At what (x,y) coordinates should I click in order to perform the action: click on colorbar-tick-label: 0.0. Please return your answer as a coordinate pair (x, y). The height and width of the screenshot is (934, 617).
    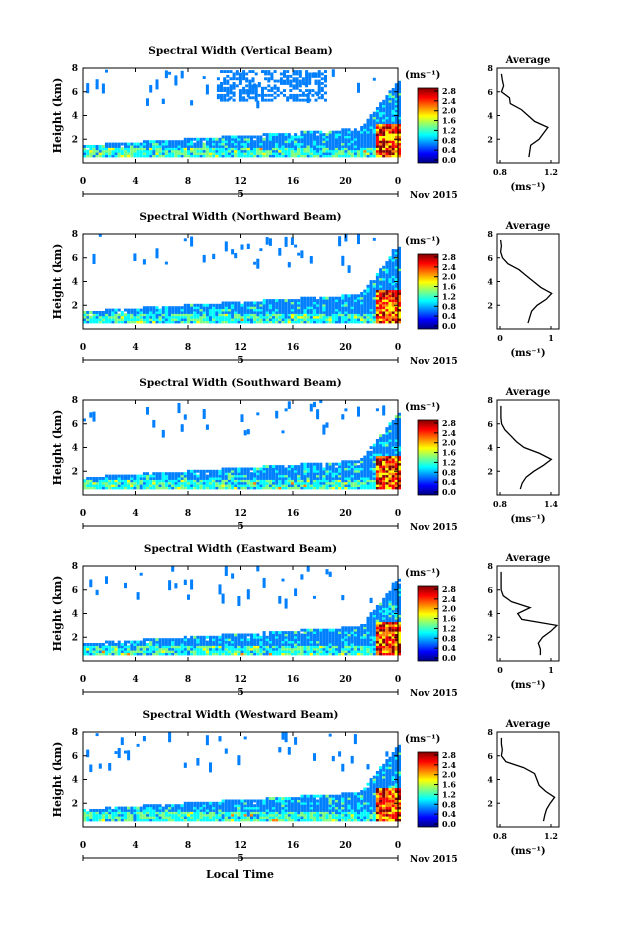
    Looking at the image, I should click on (449, 492).